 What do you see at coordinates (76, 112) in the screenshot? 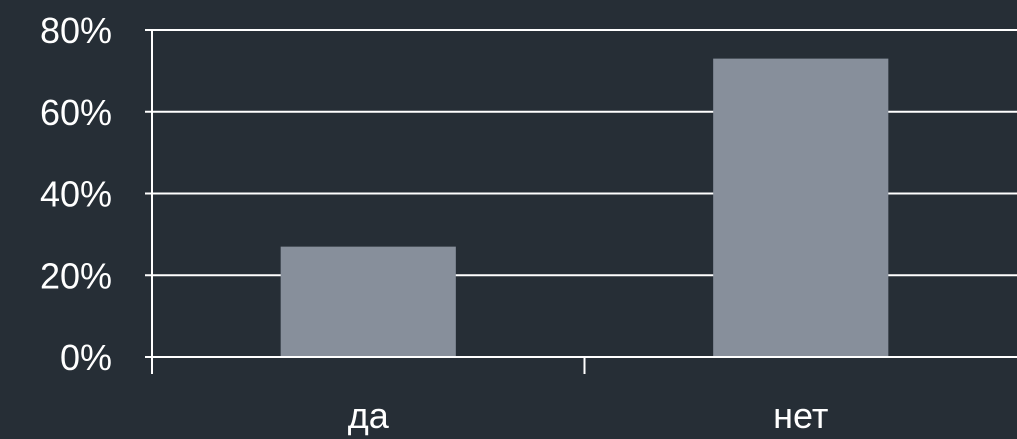
I see `y-tick-label: 60%` at bounding box center [76, 112].